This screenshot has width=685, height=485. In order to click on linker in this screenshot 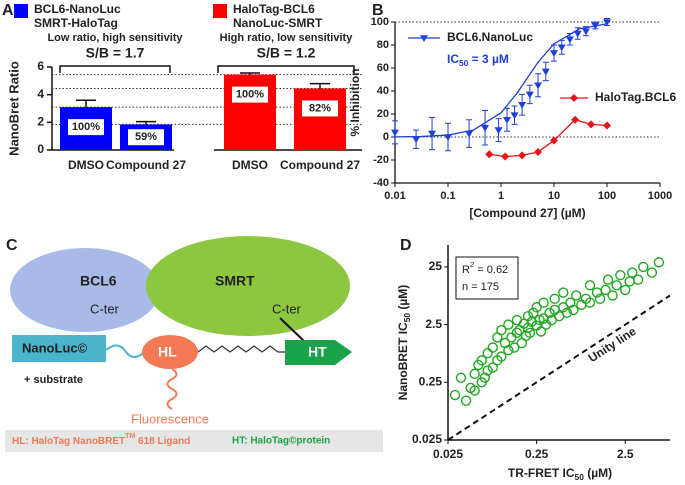, I will do `click(241, 349)`.